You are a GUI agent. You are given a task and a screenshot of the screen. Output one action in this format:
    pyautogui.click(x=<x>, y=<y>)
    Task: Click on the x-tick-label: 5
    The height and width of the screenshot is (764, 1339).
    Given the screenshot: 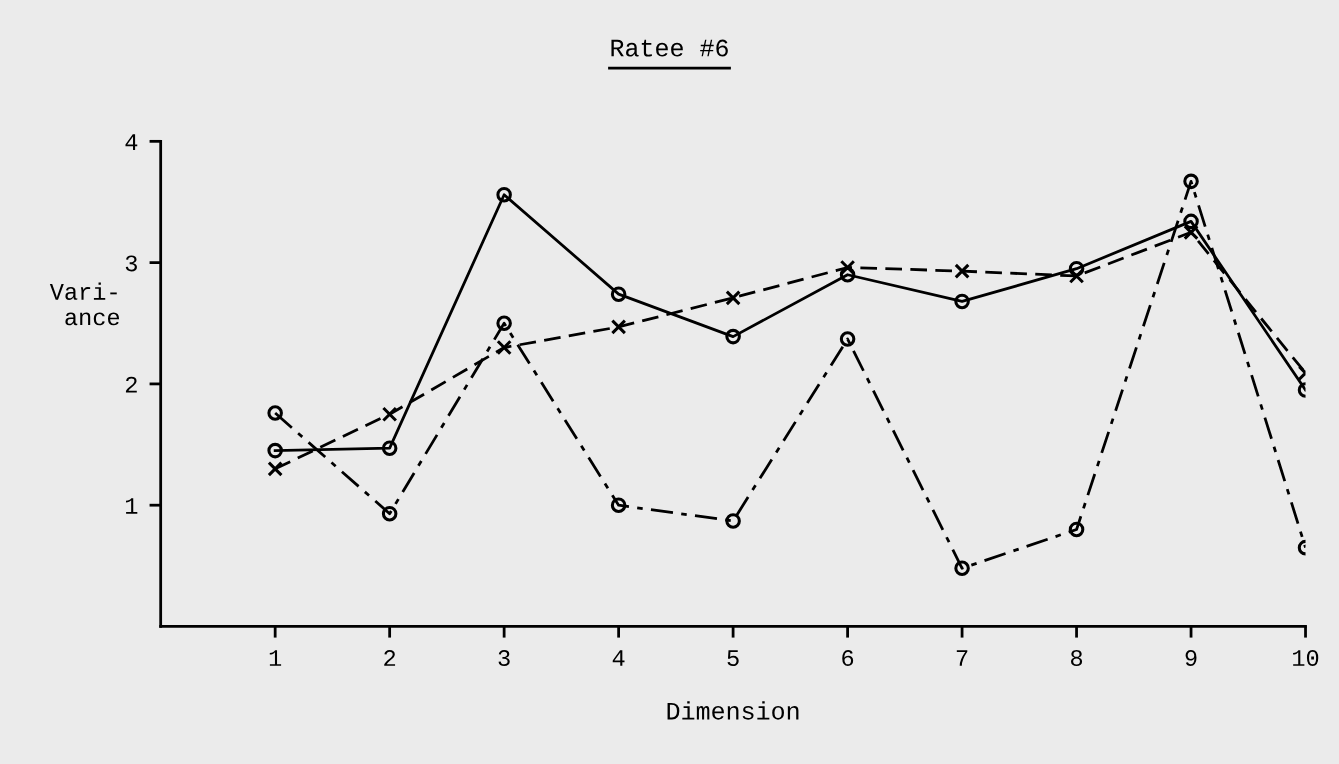 What is the action you would take?
    pyautogui.click(x=733, y=658)
    